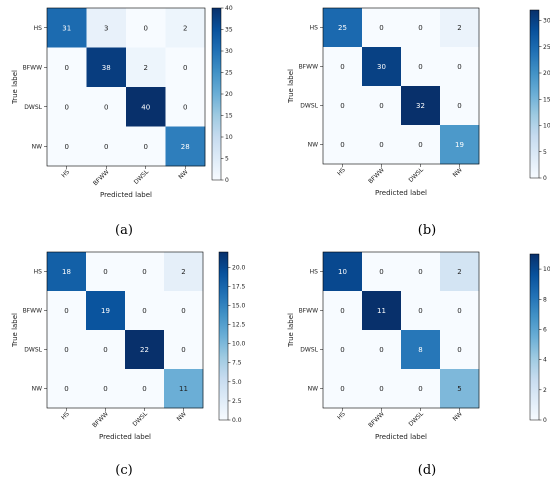 The image size is (550, 482). What do you see at coordinates (185, 147) in the screenshot?
I see `cell-value-label: 28` at bounding box center [185, 147].